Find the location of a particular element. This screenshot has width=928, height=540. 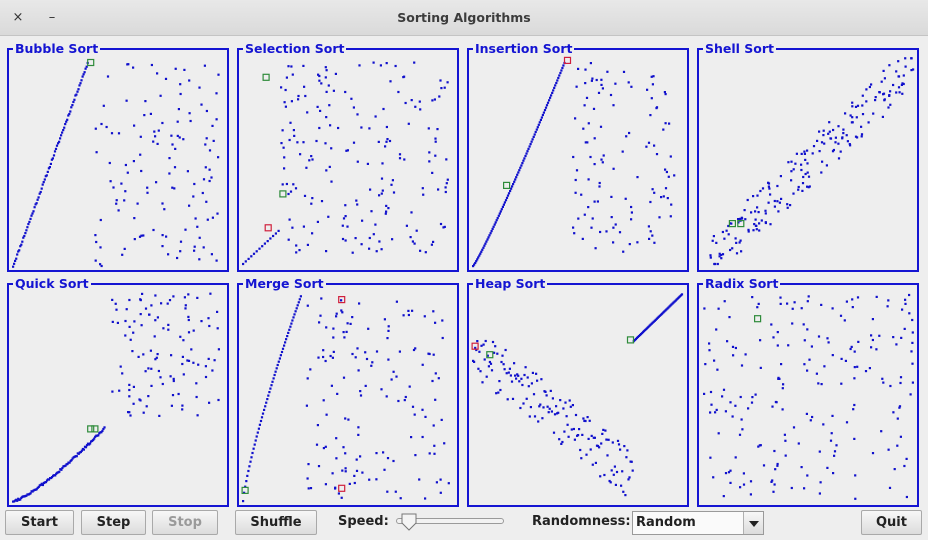

shuffle-button: Shuffle is located at coordinates (276, 522).